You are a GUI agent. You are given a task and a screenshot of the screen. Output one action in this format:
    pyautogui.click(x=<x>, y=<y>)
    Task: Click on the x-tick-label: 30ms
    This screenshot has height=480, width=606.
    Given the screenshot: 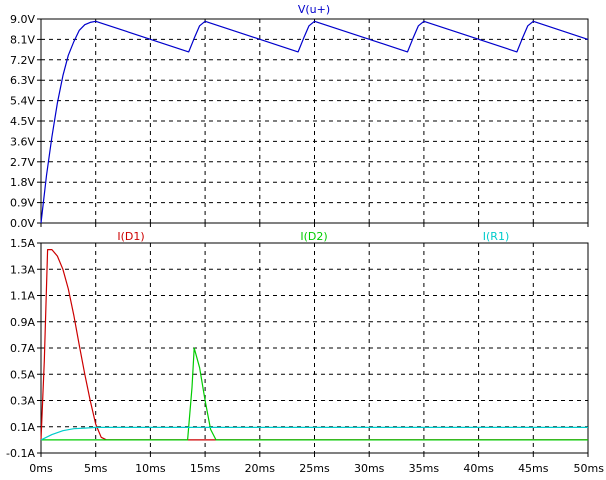 What is the action you would take?
    pyautogui.click(x=369, y=468)
    